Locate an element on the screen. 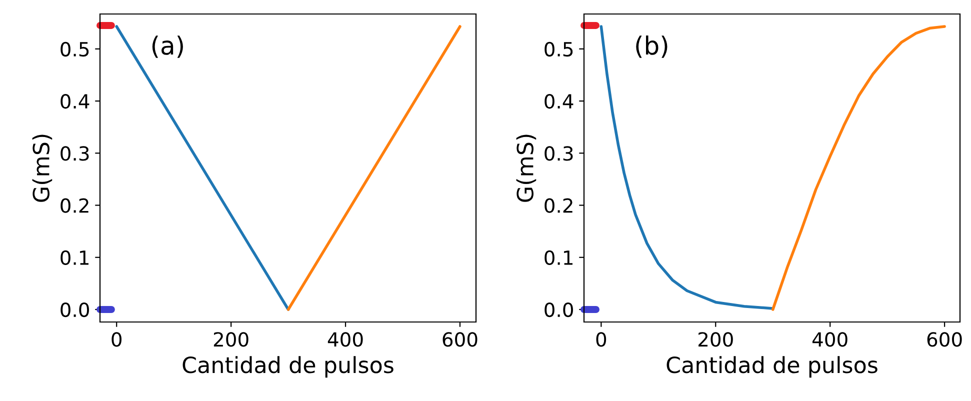 The width and height of the screenshot is (971, 401). annotation: (b) is located at coordinates (652, 47).